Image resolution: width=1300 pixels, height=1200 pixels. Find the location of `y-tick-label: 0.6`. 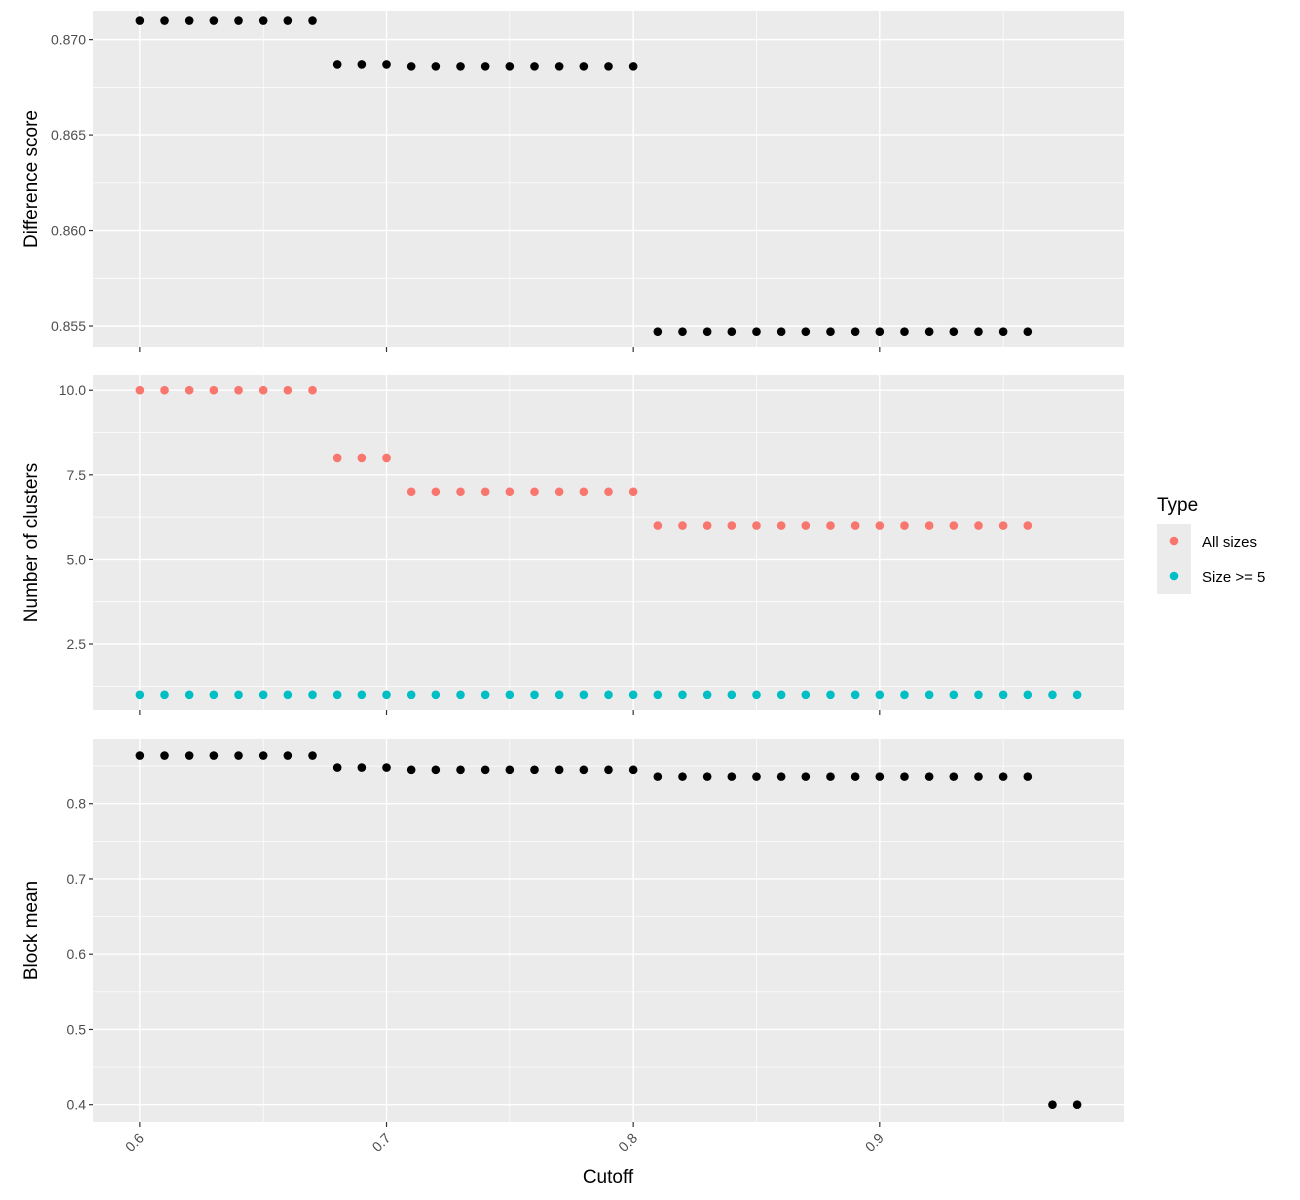

y-tick-label: 0.6 is located at coordinates (77, 954).